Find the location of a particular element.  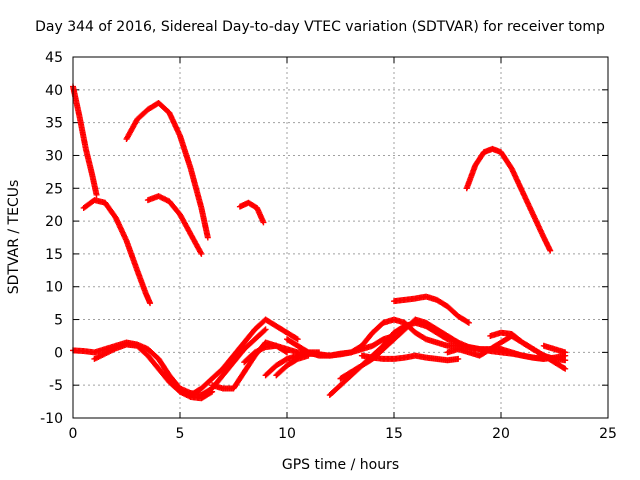

y-tick-label: 45 is located at coordinates (54, 58).